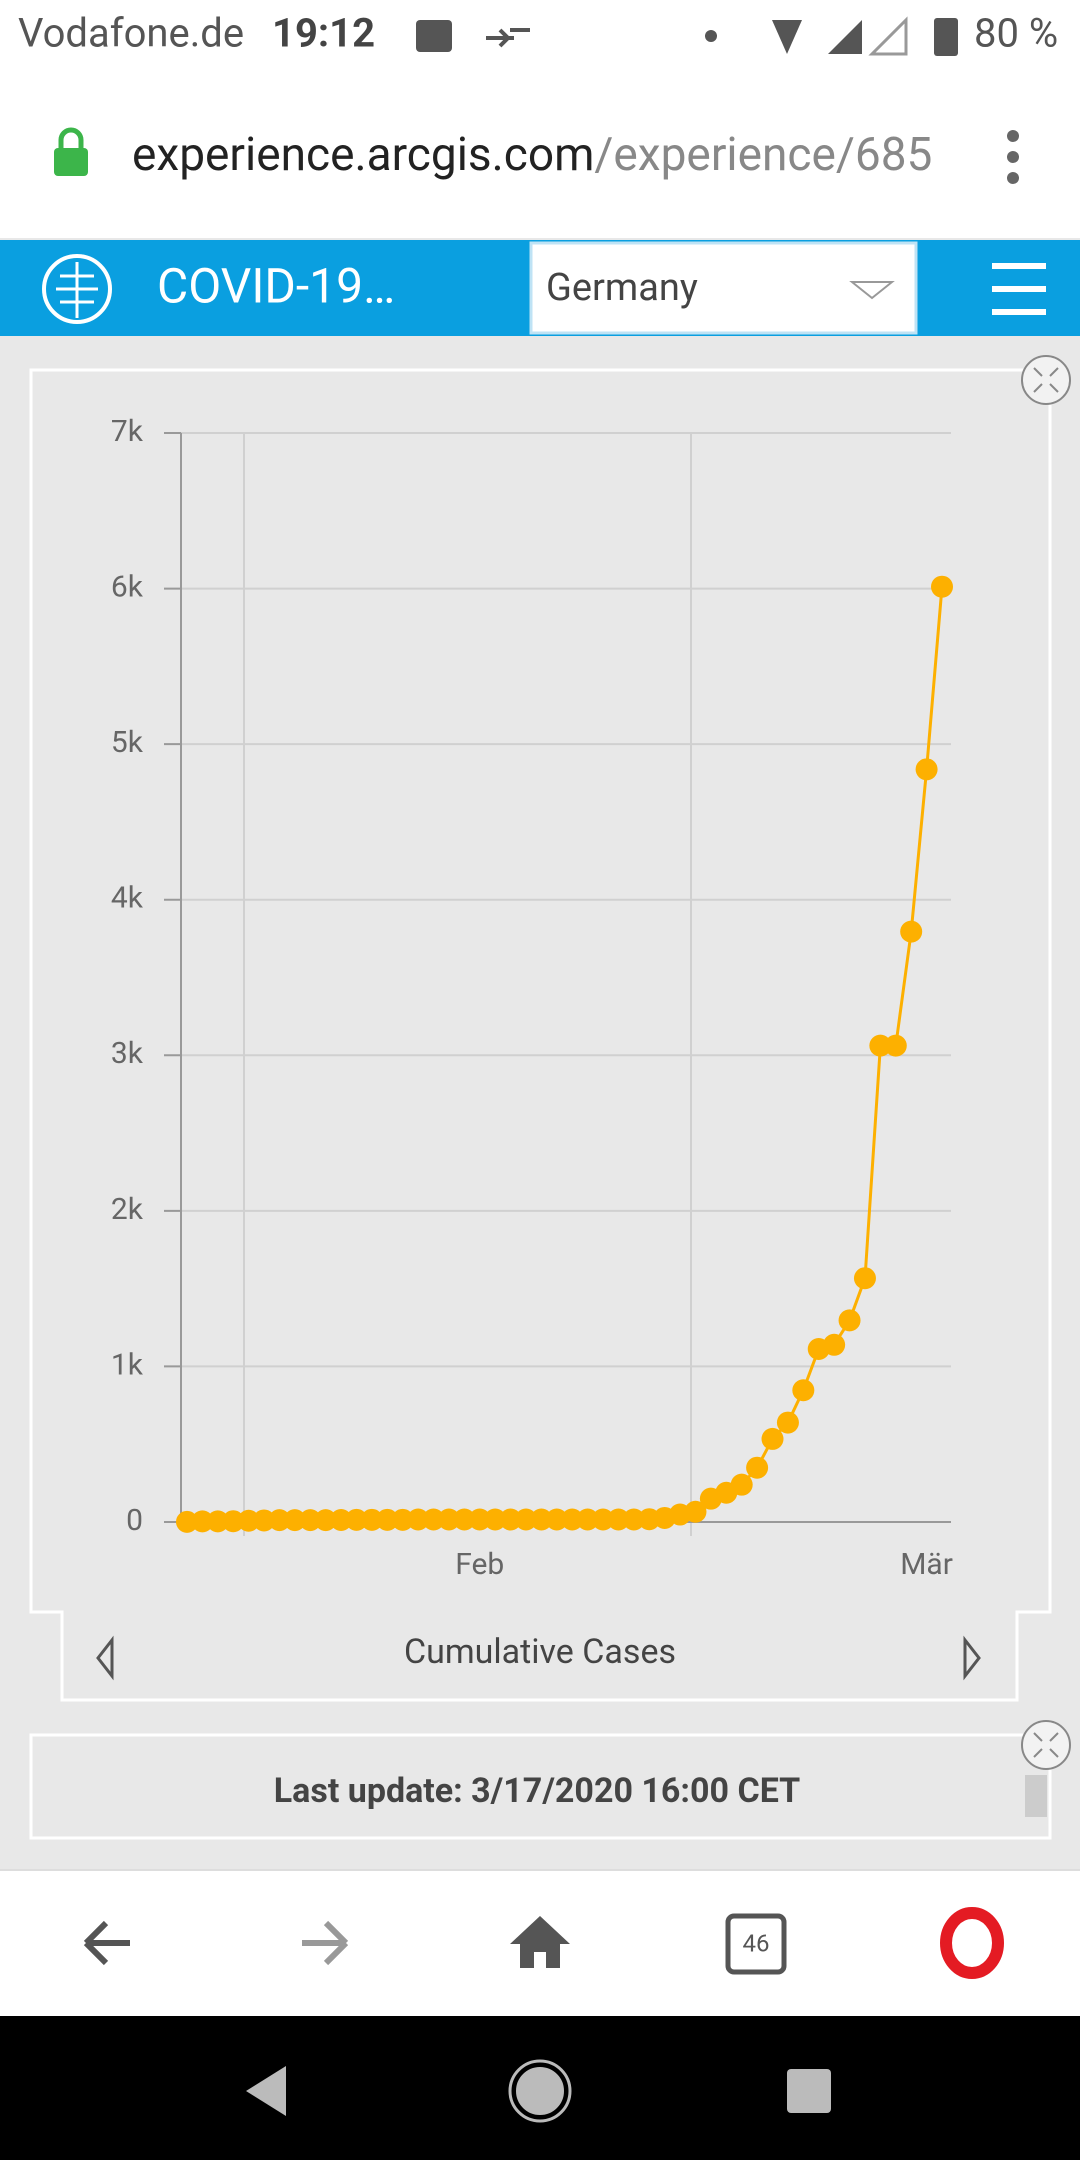  Describe the element at coordinates (872, 290) in the screenshot. I see `dropdown-arrow` at that location.